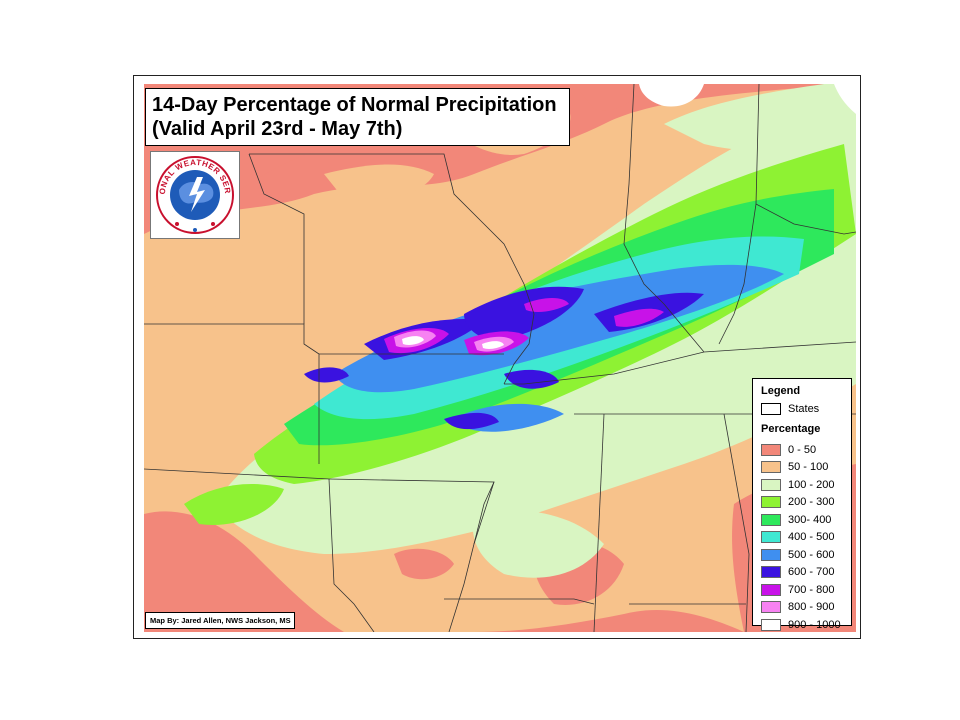  Describe the element at coordinates (191, 189) in the screenshot. I see `nws-logo-icon: NATIONAL WEATHER SERVICE` at that location.